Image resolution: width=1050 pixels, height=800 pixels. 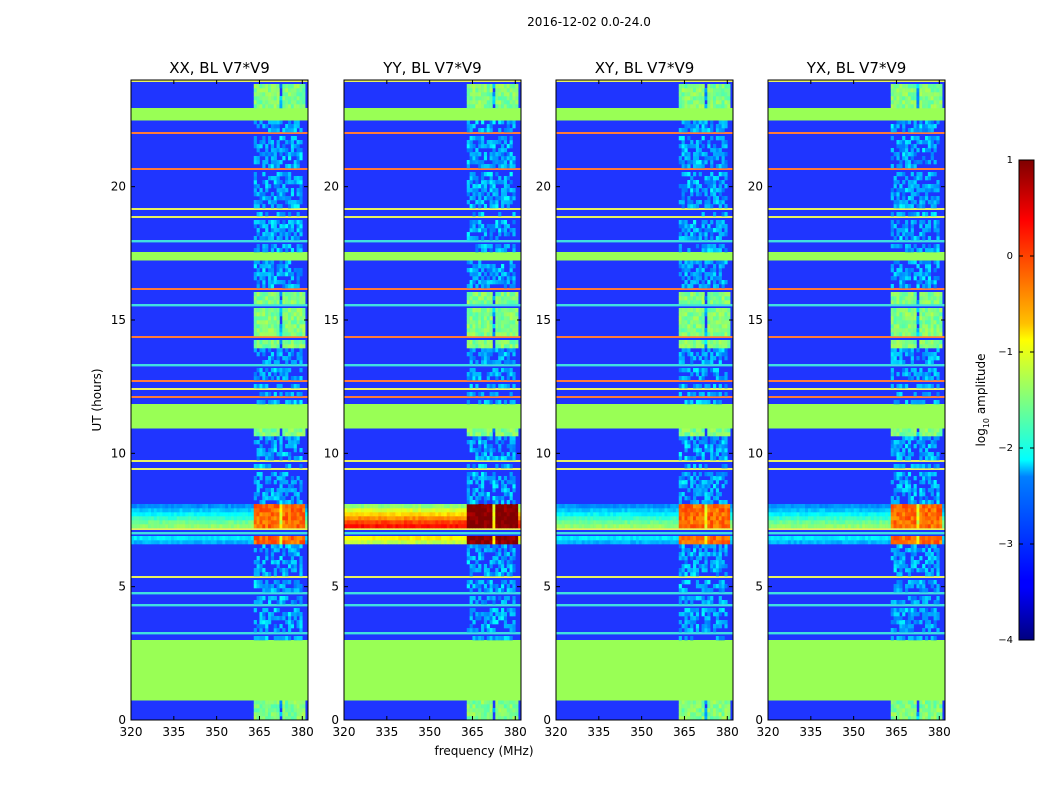 What do you see at coordinates (432, 133) in the screenshot?
I see `rfi-line` at bounding box center [432, 133].